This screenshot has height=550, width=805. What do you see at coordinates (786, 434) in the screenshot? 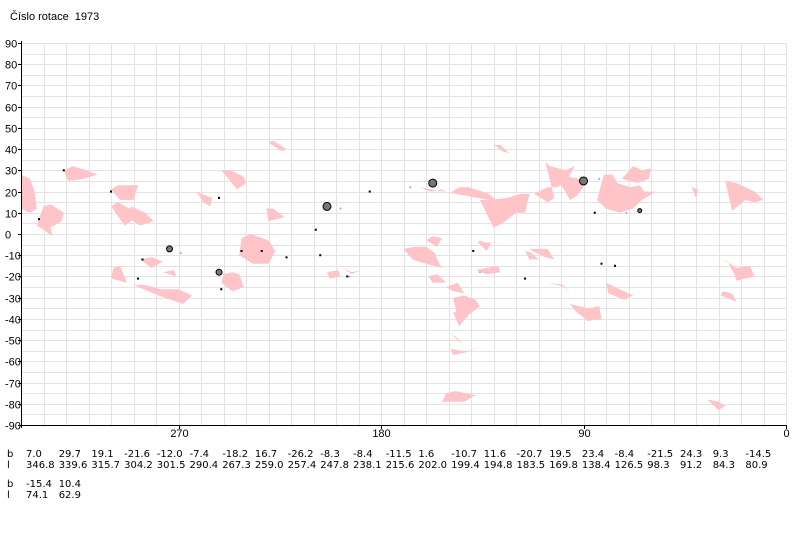
I see `x-tick-label: 0` at bounding box center [786, 434].